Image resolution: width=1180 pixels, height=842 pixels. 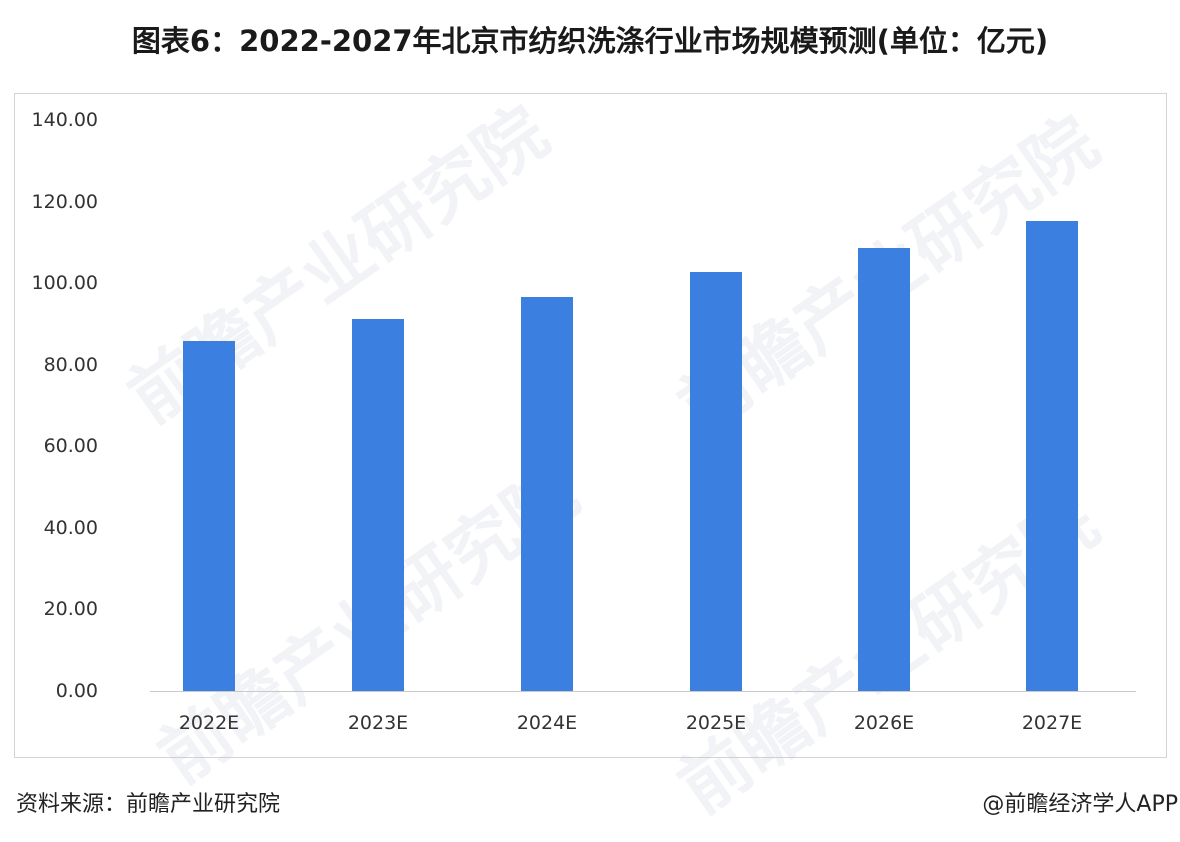 What do you see at coordinates (590, 41) in the screenshot?
I see `chart-title: 图表6：2022-2027年北京市纺织洗涤行业市场规模预测(单位：亿元)` at bounding box center [590, 41].